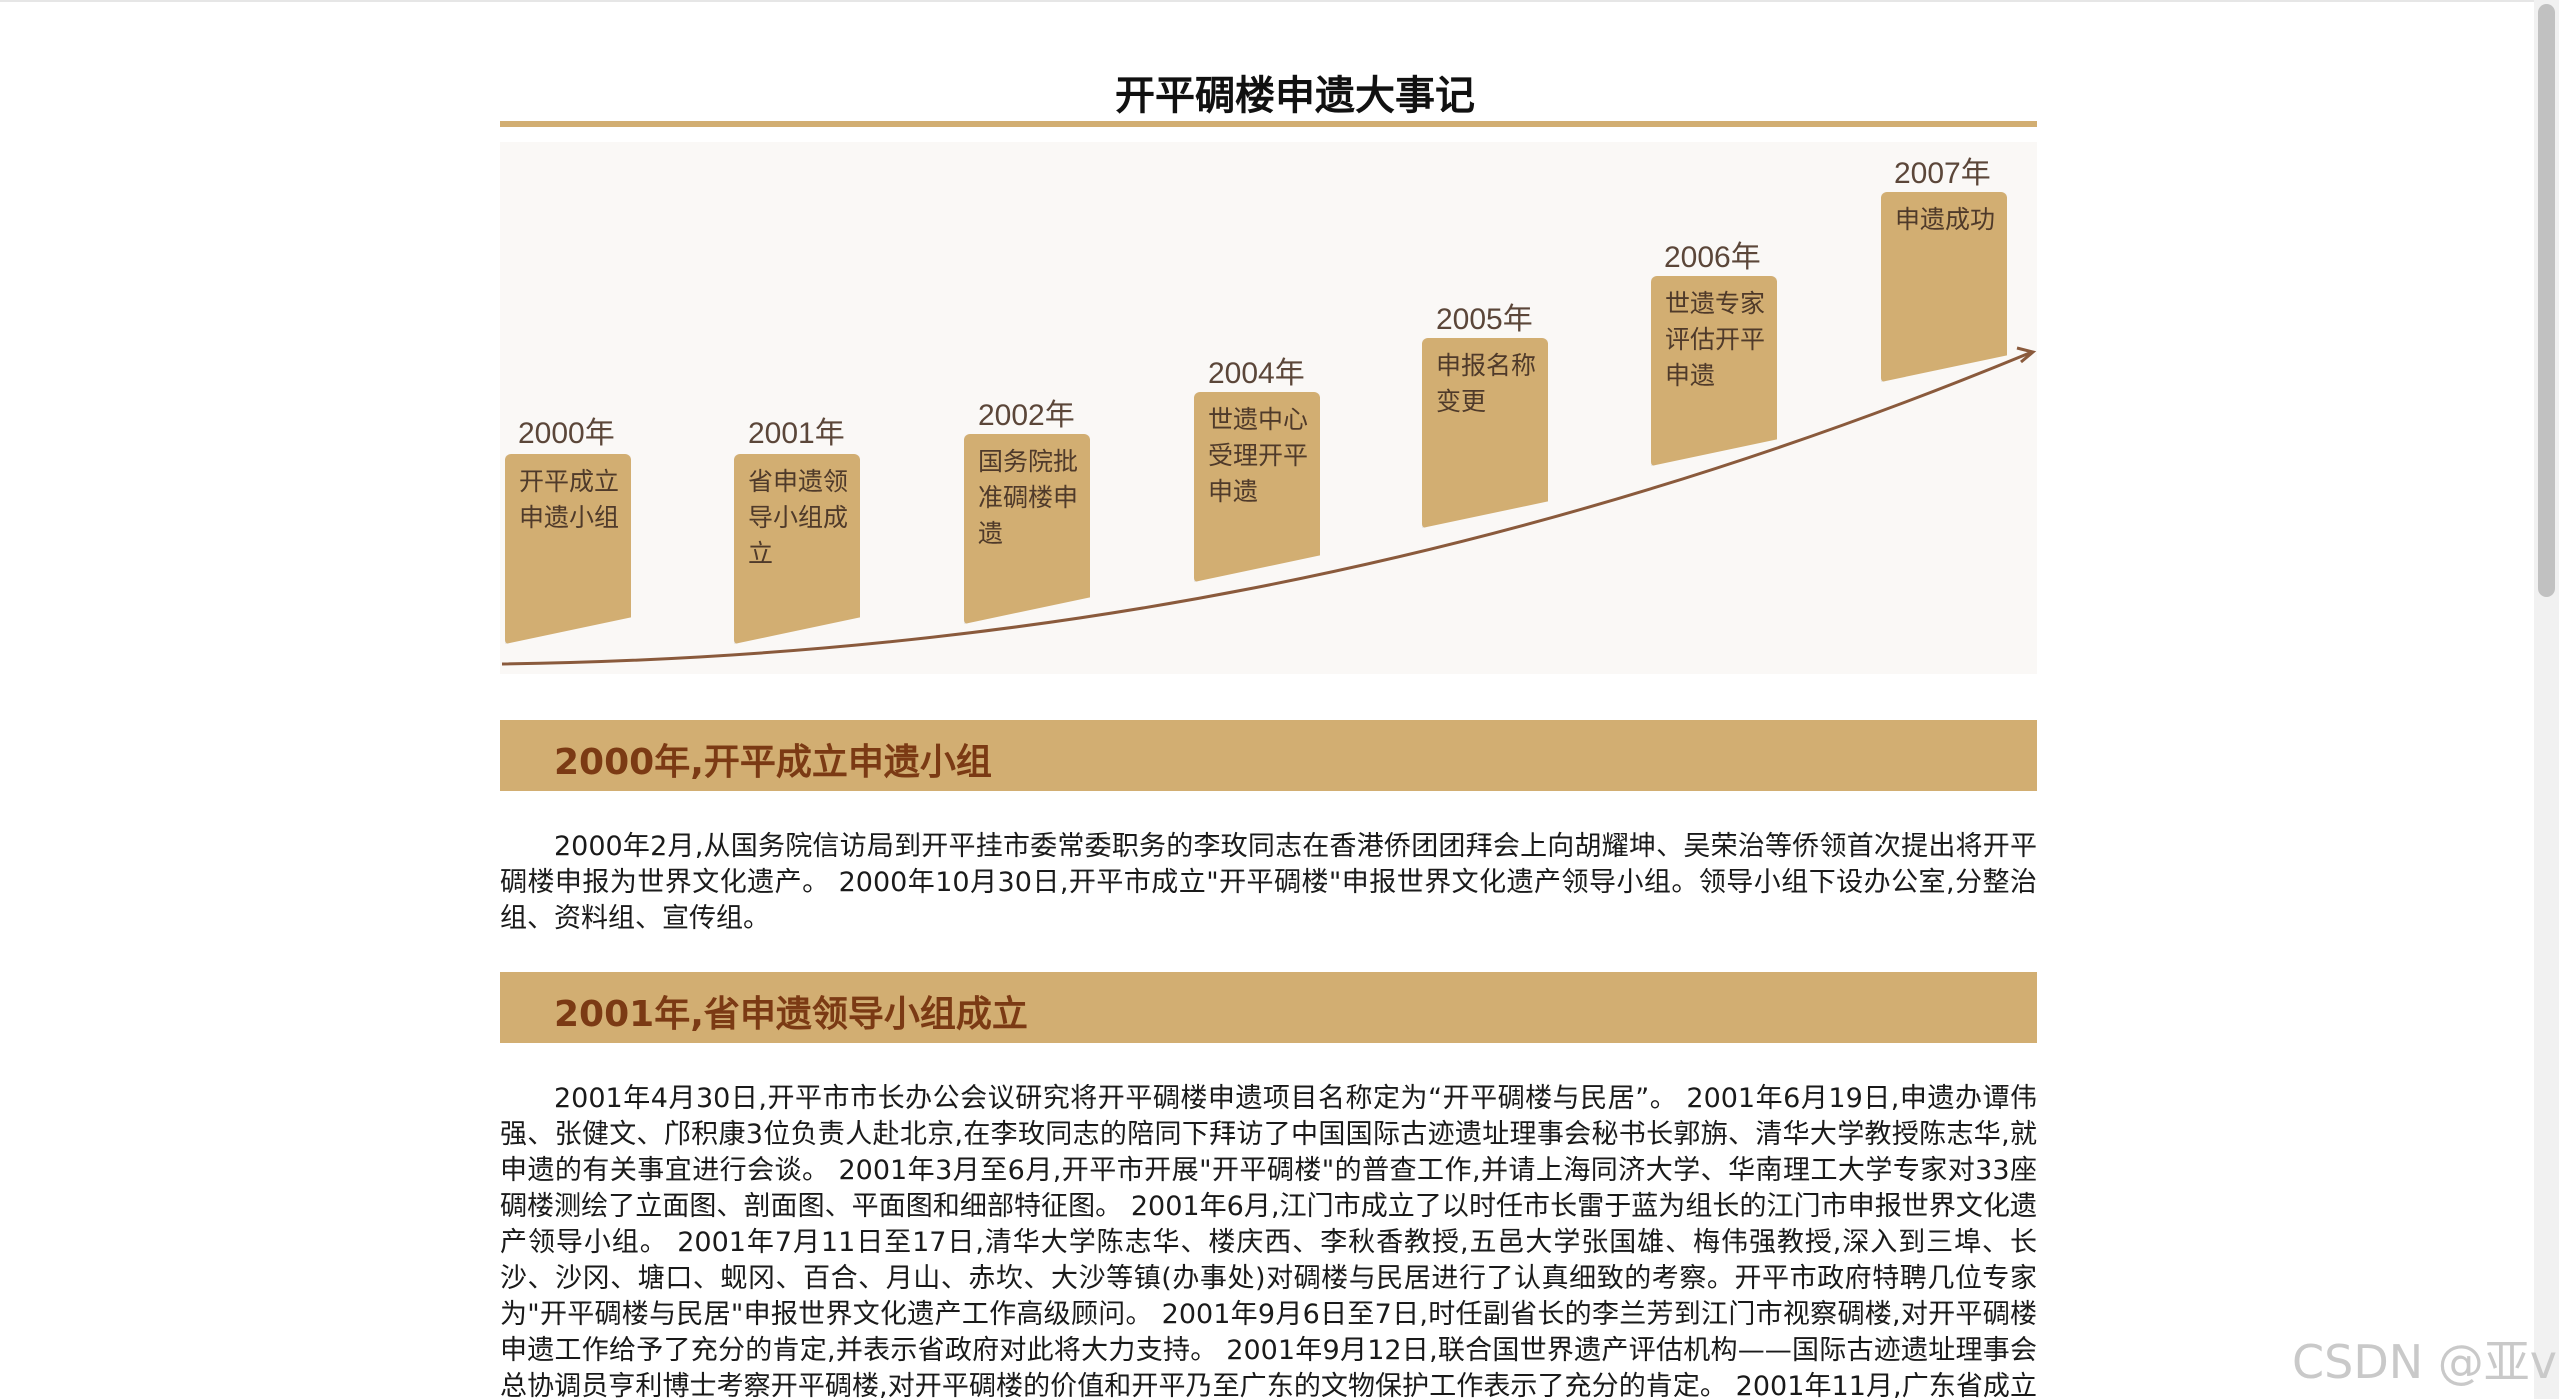  What do you see at coordinates (1484, 319) in the screenshot?
I see `timeline-year-2005: 2005年` at bounding box center [1484, 319].